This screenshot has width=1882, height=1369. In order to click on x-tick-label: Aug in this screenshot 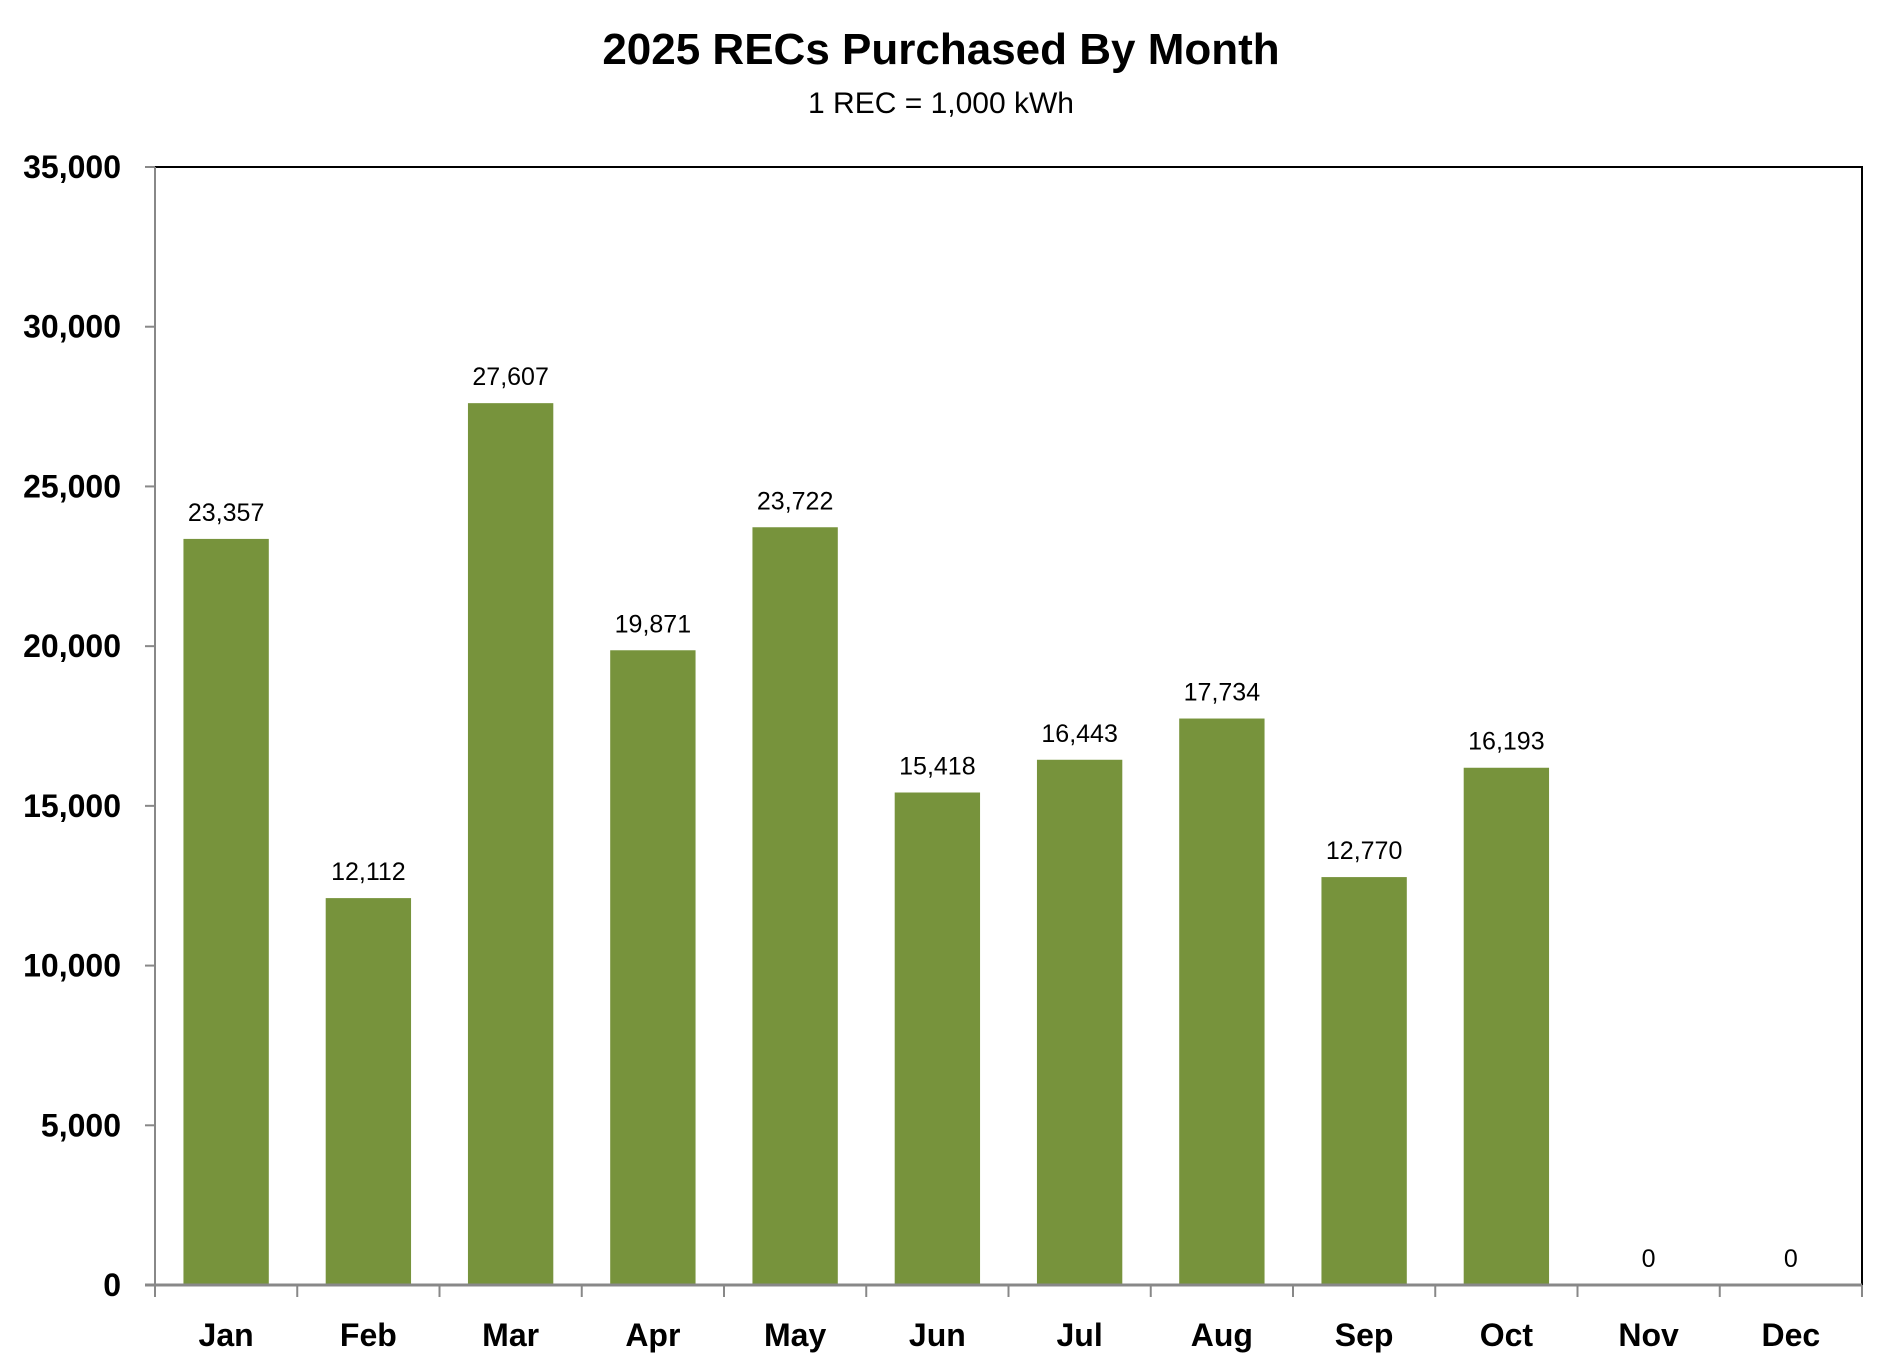, I will do `click(1222, 1335)`.